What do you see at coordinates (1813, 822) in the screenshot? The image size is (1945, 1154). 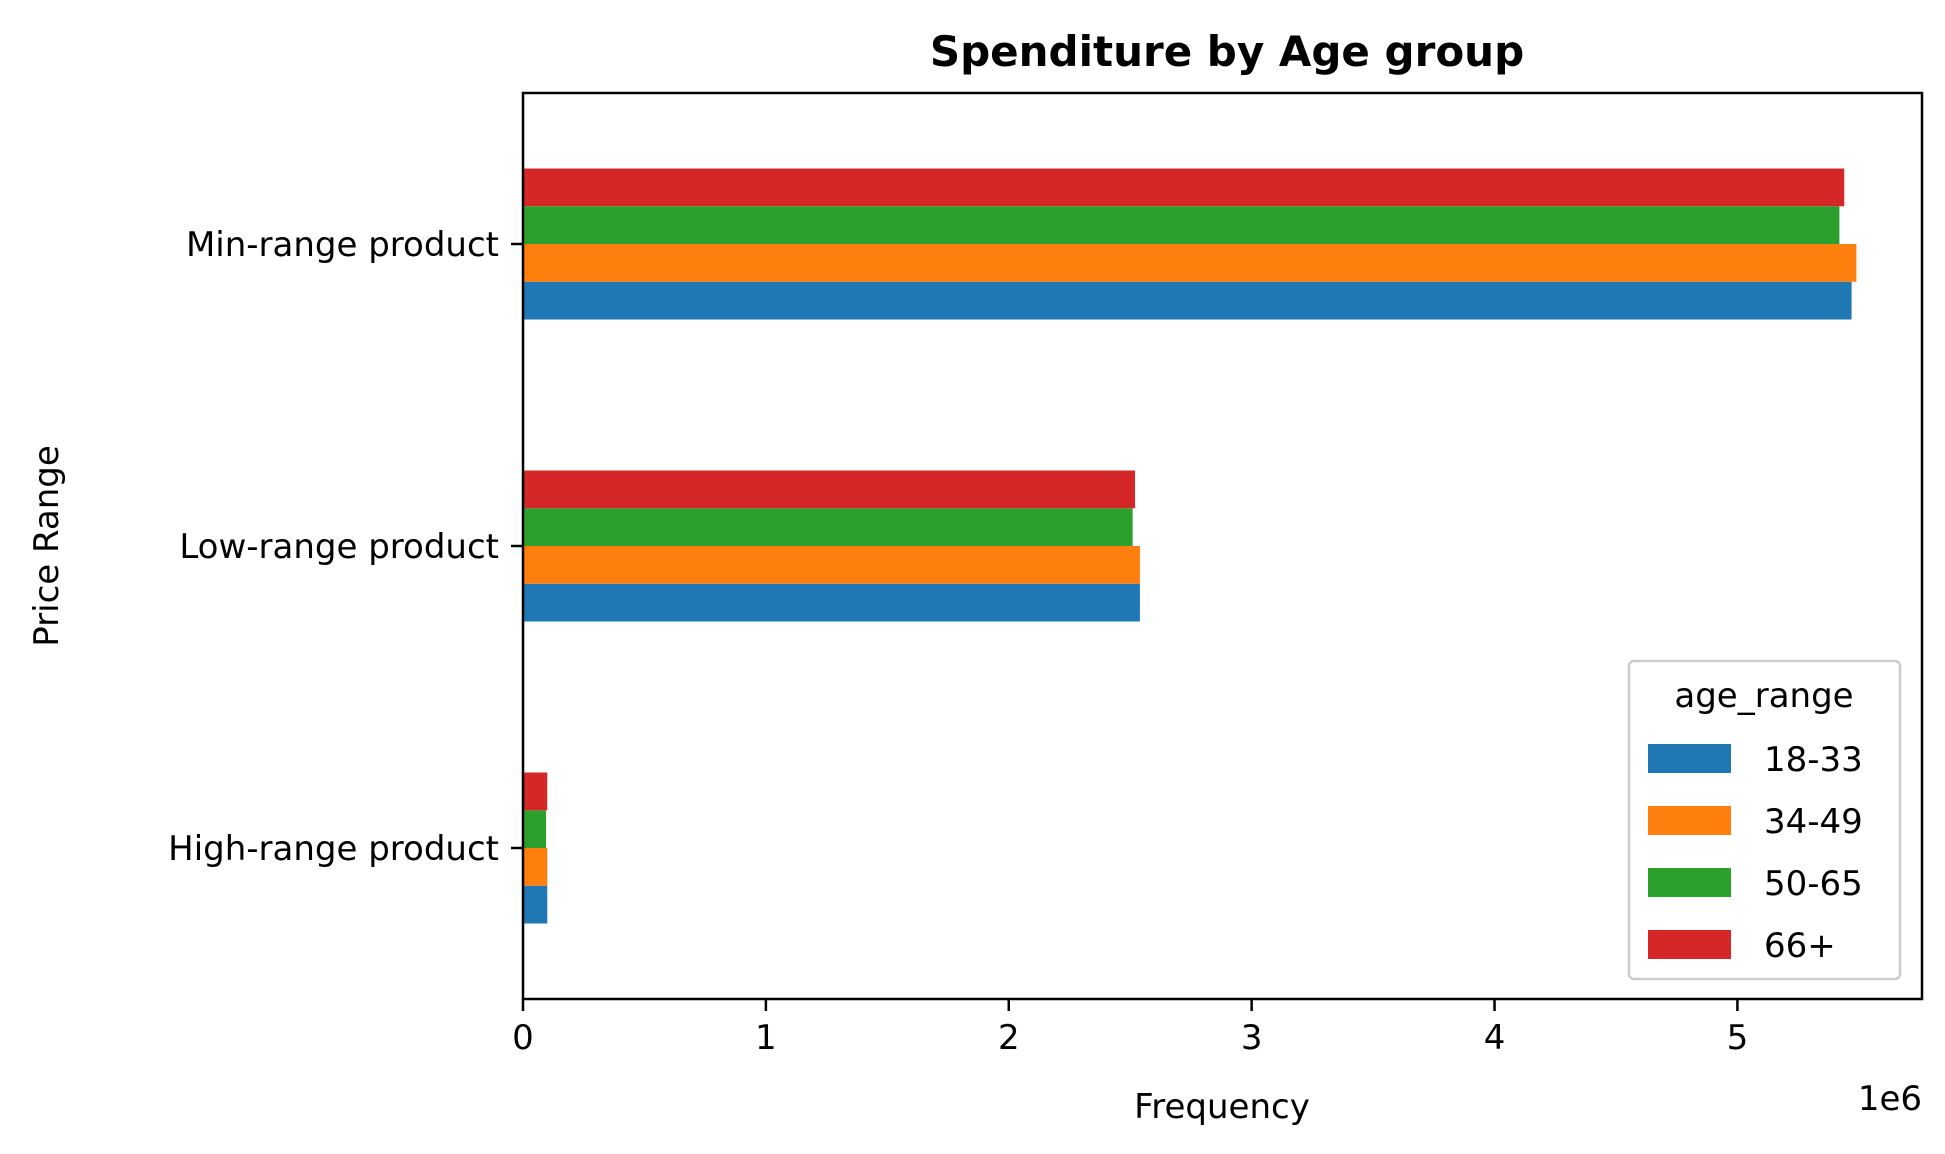 I see `legend-label: 34-49` at bounding box center [1813, 822].